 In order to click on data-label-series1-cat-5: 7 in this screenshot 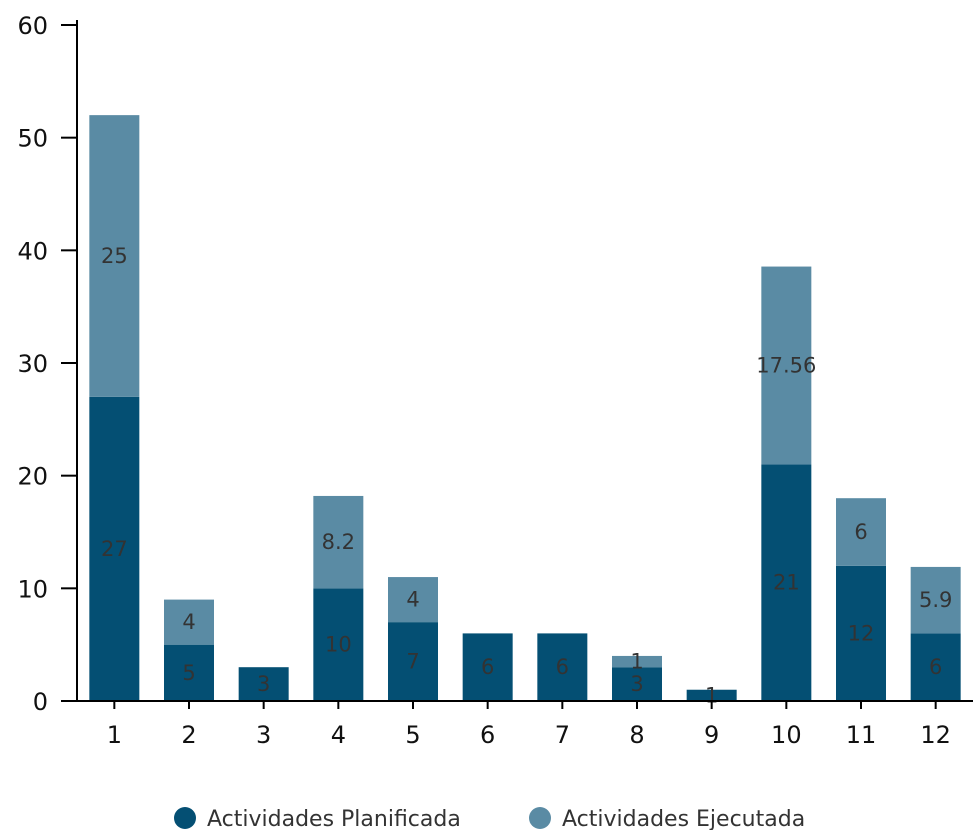, I will do `click(412, 662)`.